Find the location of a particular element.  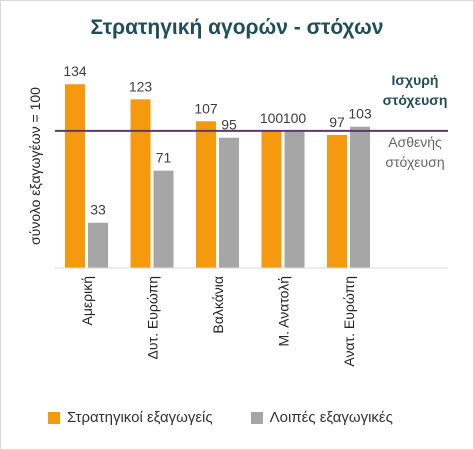

legend-item-other: Λοιπές εξαγωγικές is located at coordinates (321, 417).